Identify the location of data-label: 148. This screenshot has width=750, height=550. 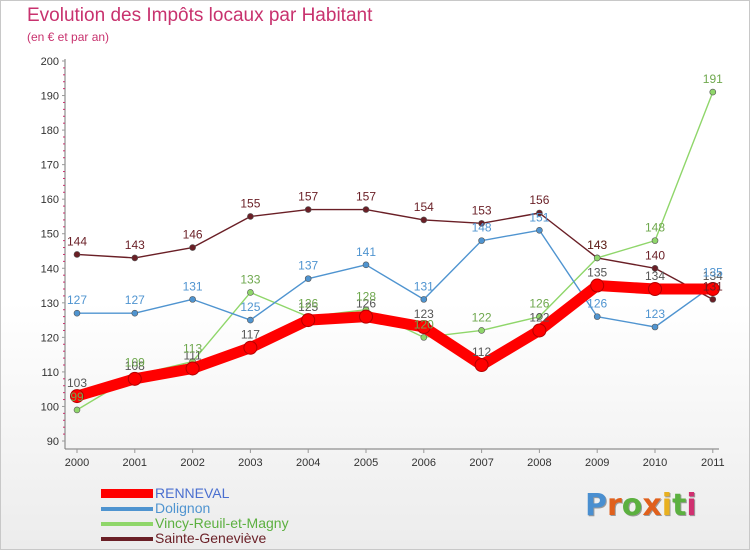
(655, 228).